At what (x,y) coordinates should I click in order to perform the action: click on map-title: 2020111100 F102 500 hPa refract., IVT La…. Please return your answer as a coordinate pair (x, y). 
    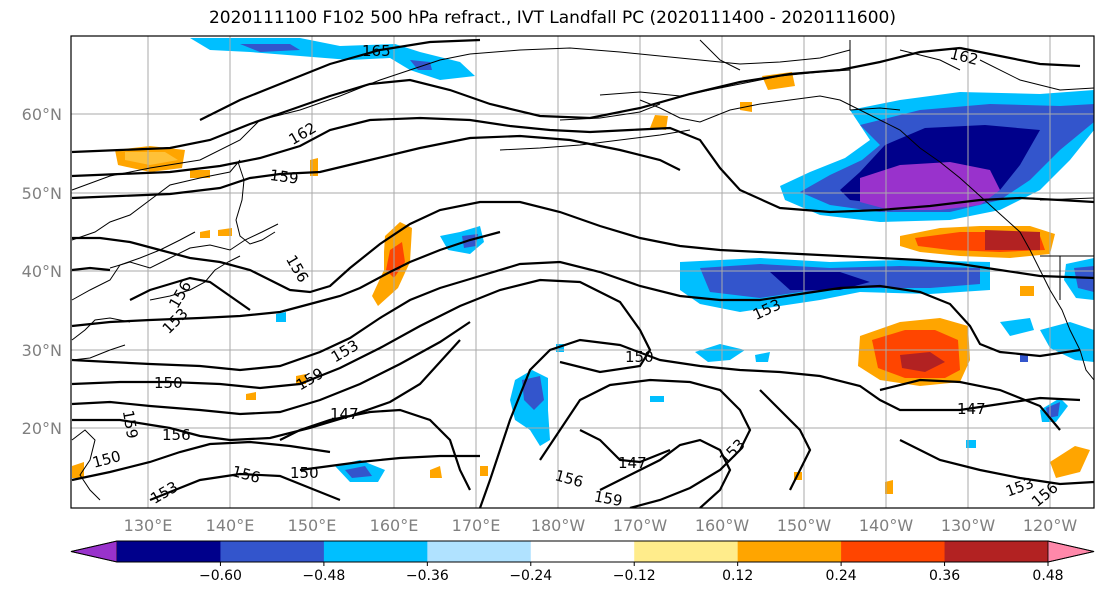
    Looking at the image, I should click on (552, 18).